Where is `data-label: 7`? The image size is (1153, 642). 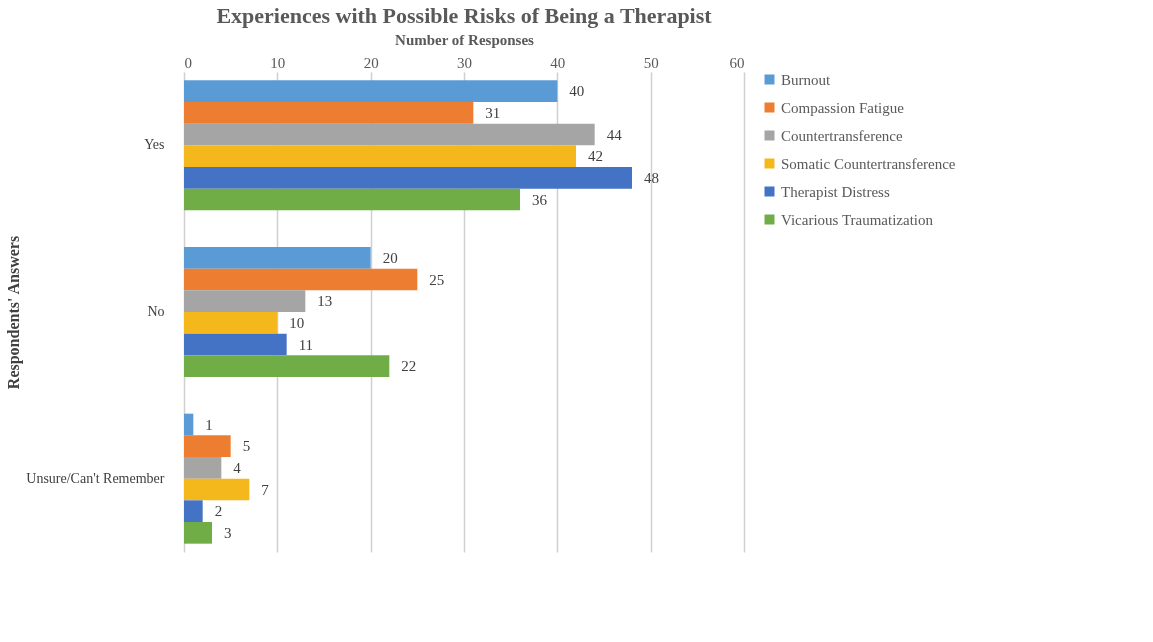 data-label: 7 is located at coordinates (265, 489).